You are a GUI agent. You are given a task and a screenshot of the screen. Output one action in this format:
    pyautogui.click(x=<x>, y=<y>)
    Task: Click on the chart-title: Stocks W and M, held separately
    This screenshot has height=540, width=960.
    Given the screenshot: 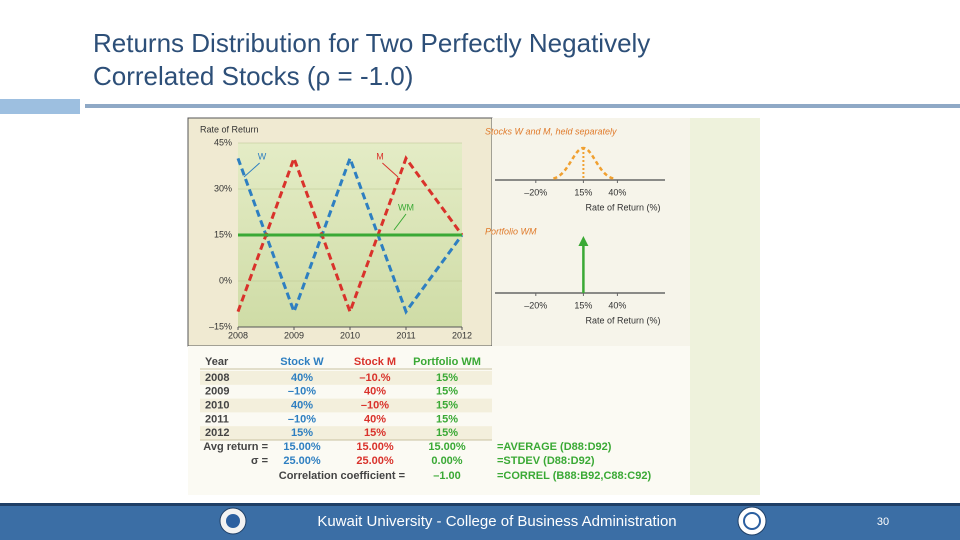 What is the action you would take?
    pyautogui.click(x=551, y=131)
    